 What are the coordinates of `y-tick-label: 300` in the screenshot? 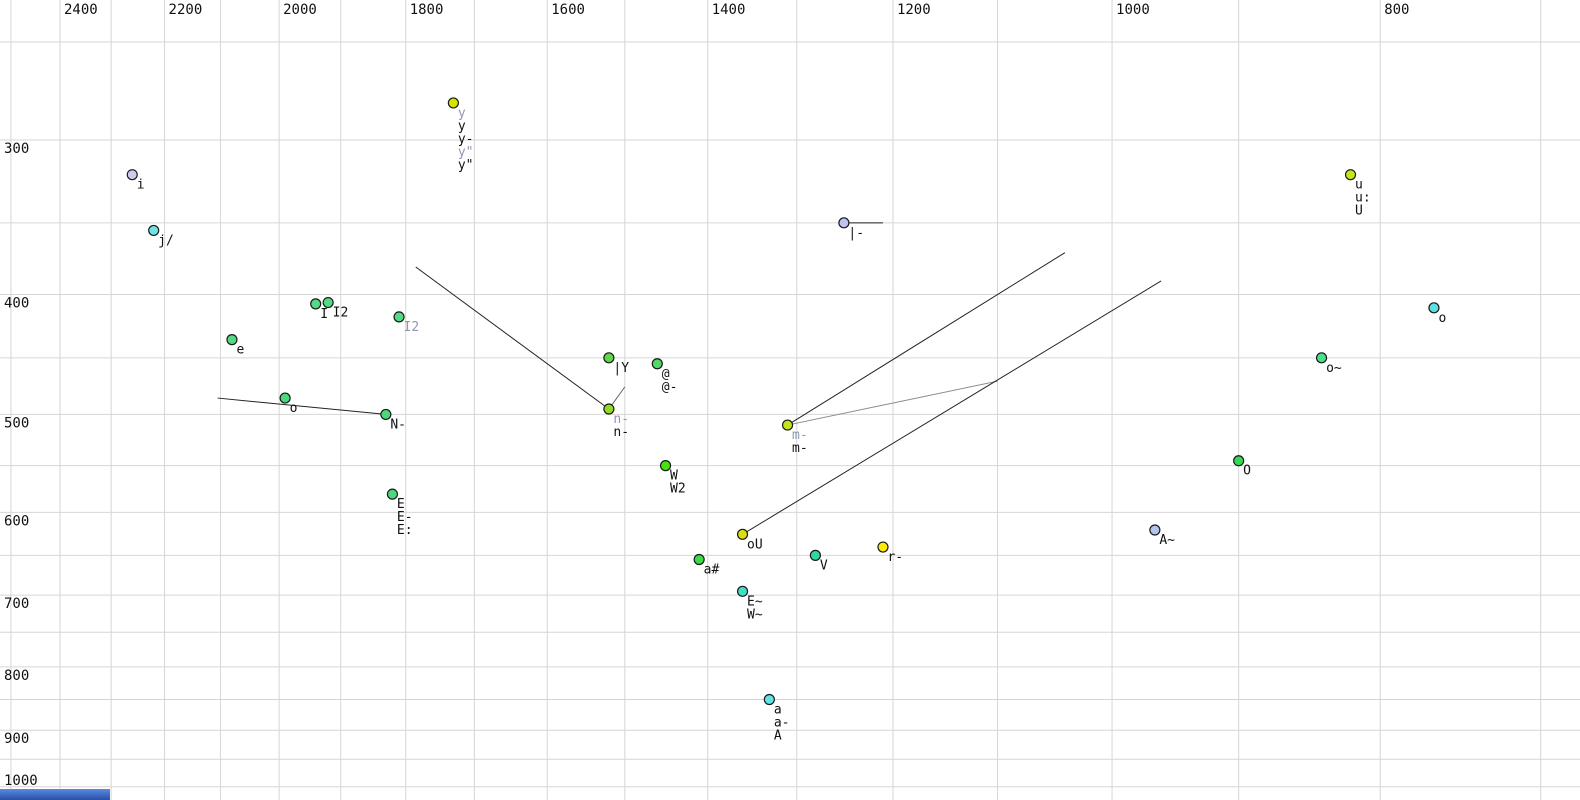 It's located at (16, 149).